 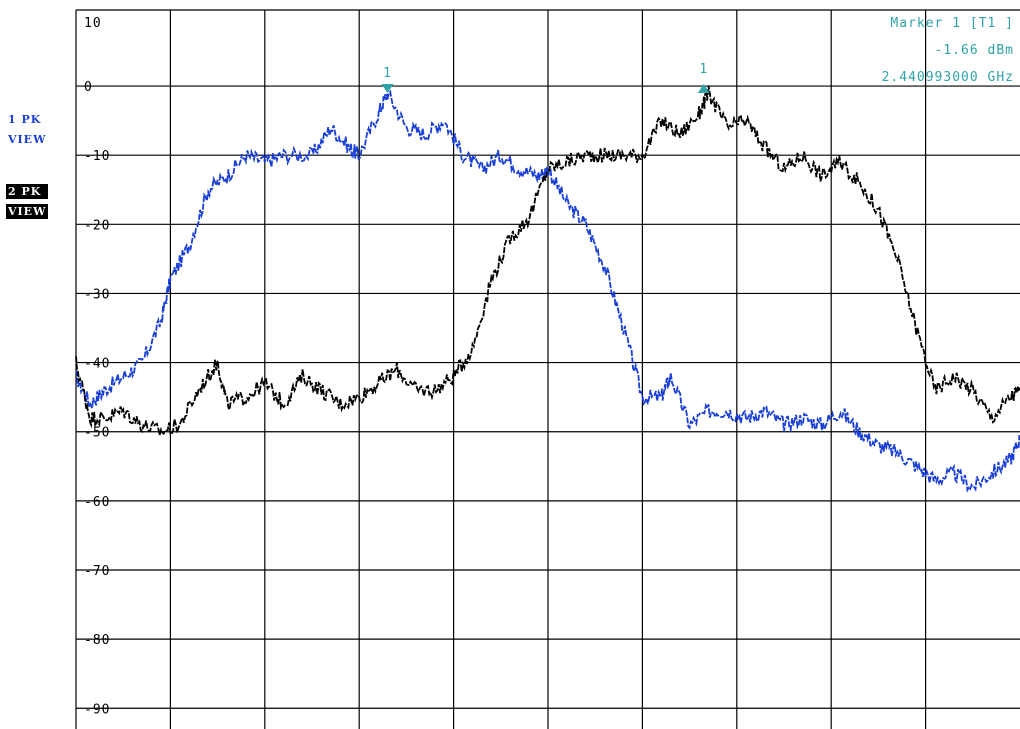 What do you see at coordinates (27, 129) in the screenshot?
I see `trace1-label: 1 PK VIEW` at bounding box center [27, 129].